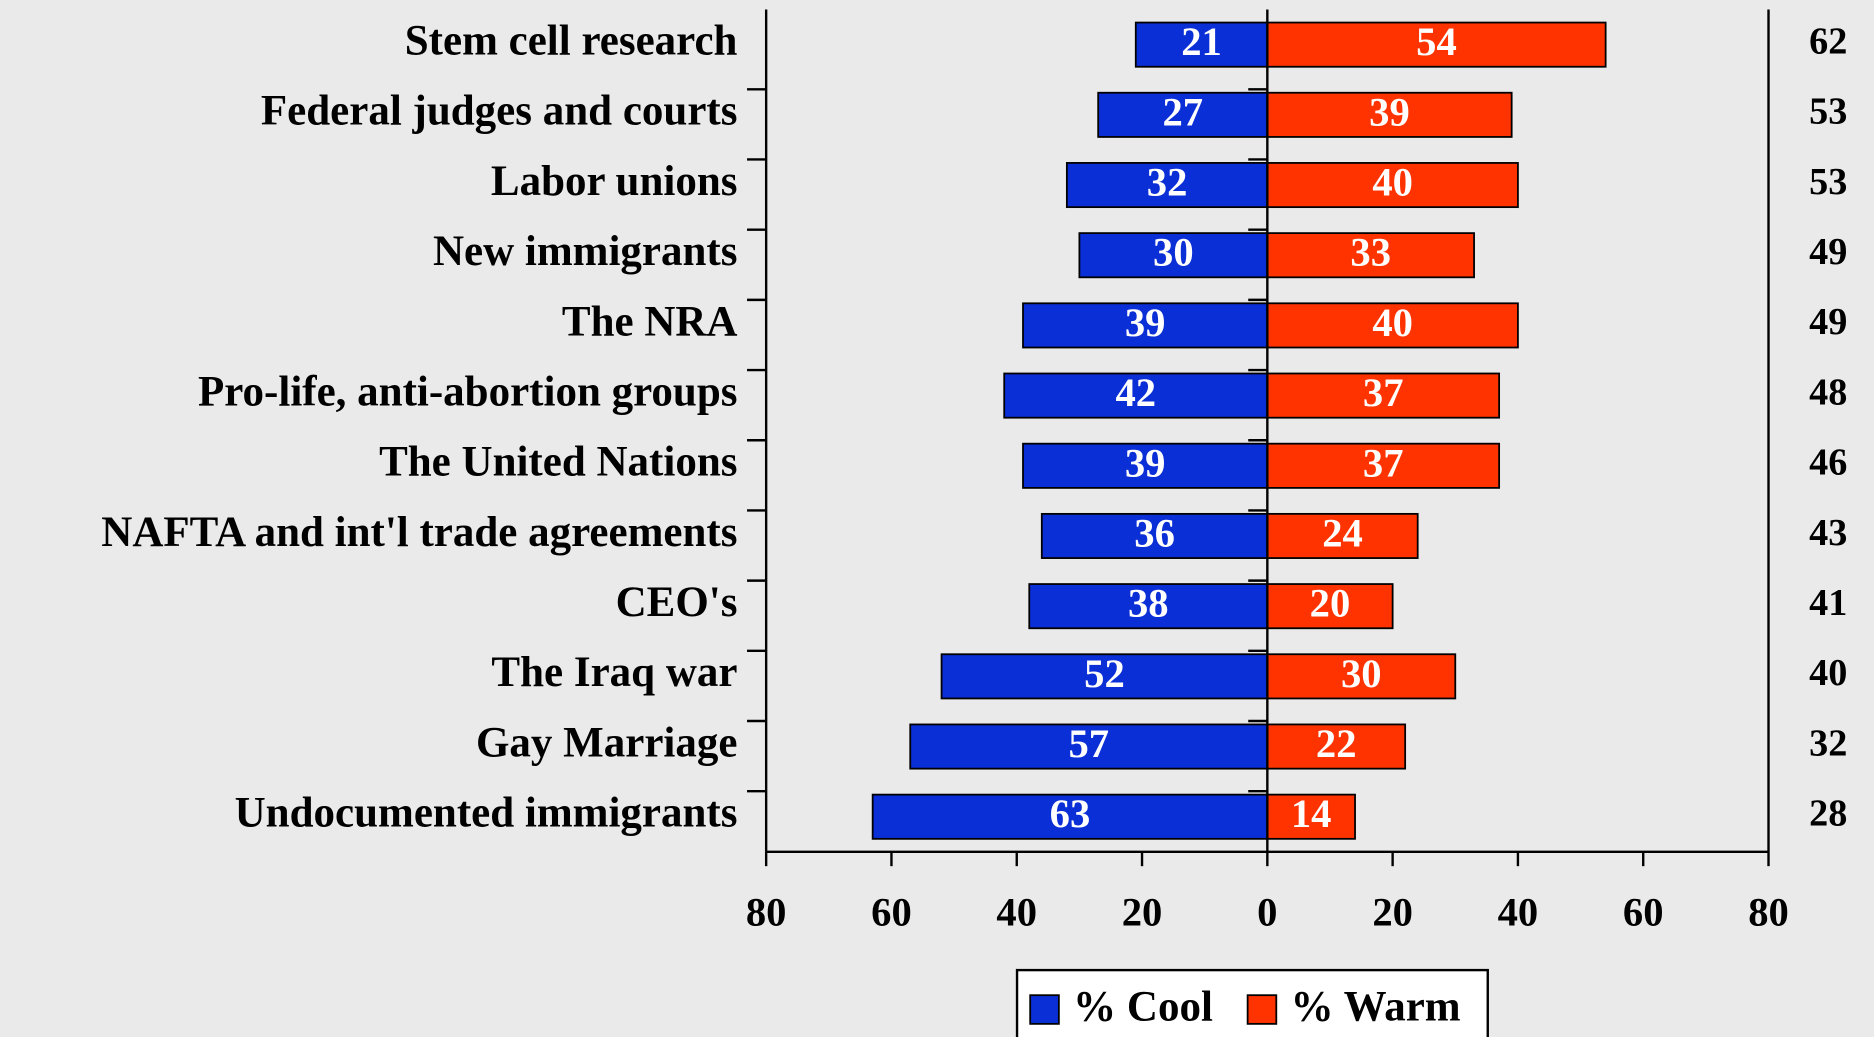  What do you see at coordinates (614, 181) in the screenshot?
I see `category-label: Labor unions` at bounding box center [614, 181].